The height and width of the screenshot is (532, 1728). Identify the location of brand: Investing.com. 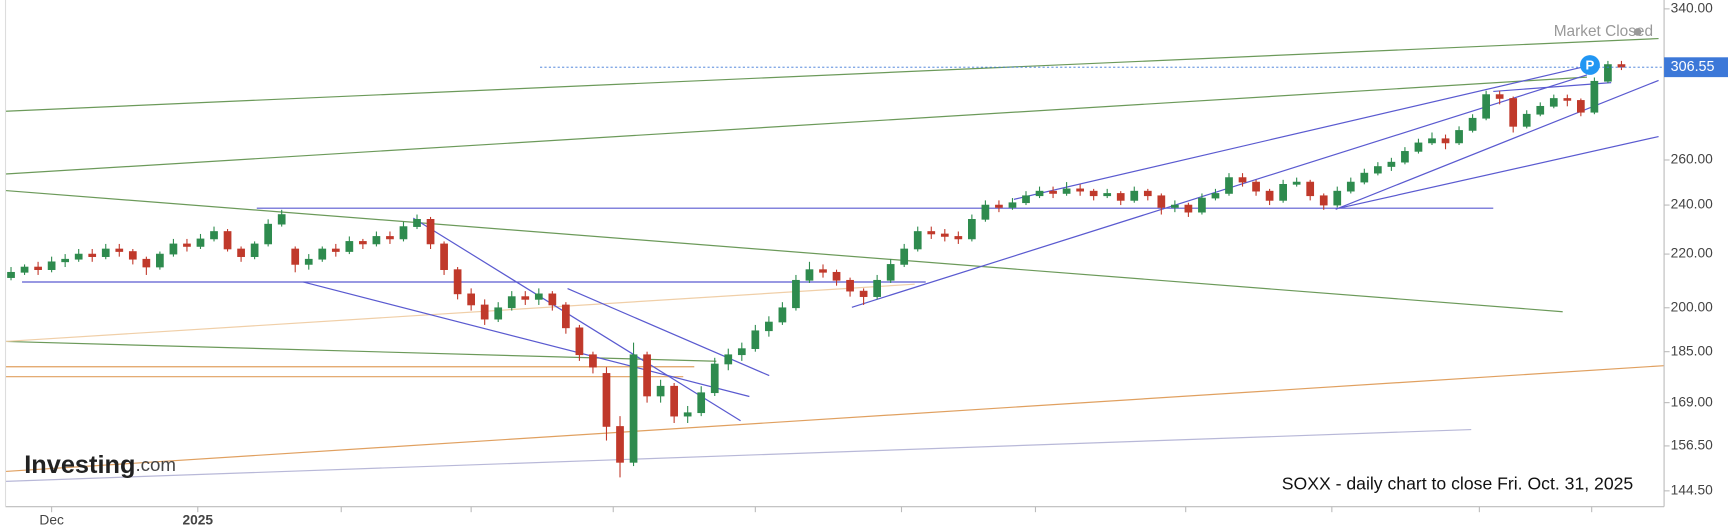
(100, 465).